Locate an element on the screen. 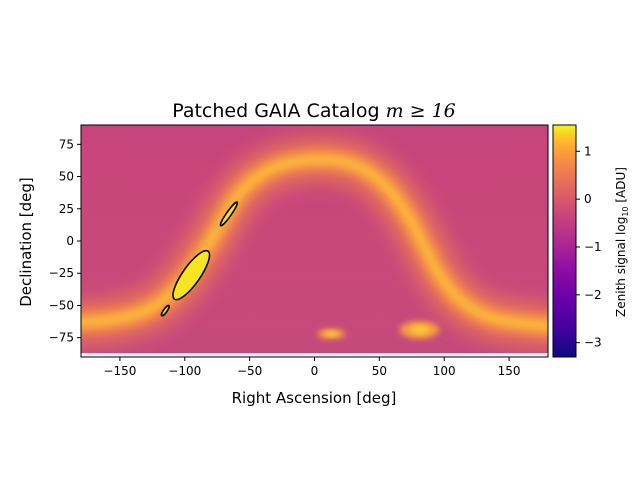 Image resolution: width=640 pixels, height=480 pixels. y-tick-label: 0 is located at coordinates (70, 241).